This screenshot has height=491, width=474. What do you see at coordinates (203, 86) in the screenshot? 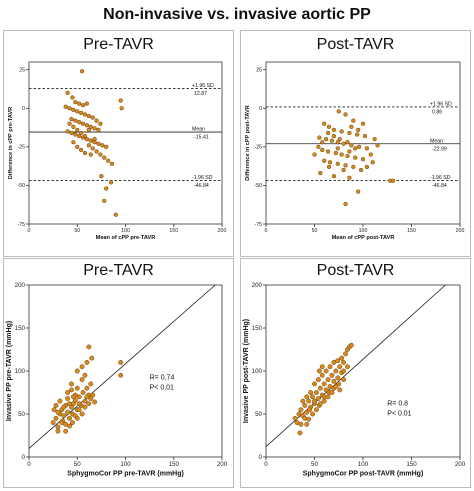
I see `reference-line-label-pre-bland-altman: +1.96 SD` at bounding box center [203, 86].